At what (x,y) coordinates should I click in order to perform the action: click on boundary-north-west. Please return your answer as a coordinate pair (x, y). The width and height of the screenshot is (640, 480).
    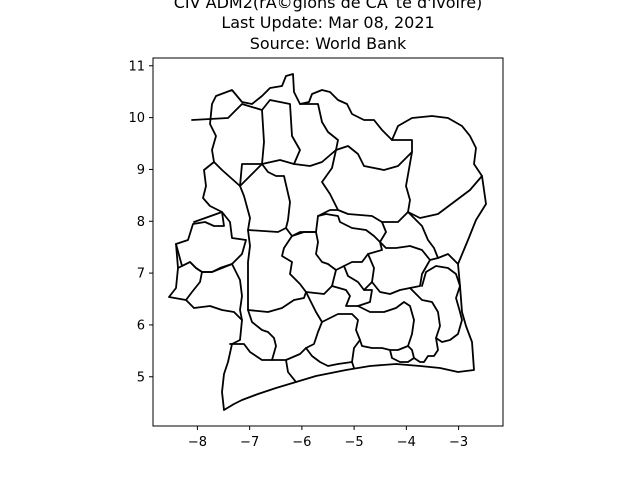
    Looking at the image, I should click on (228, 145).